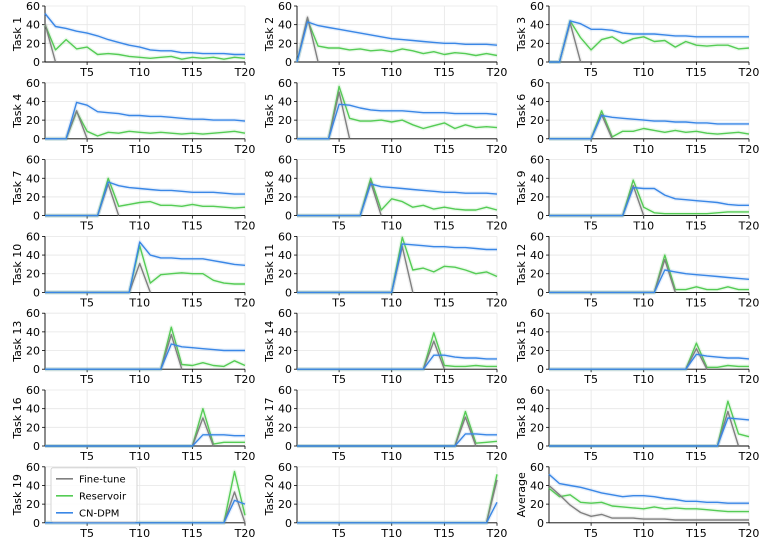 The width and height of the screenshot is (761, 550). I want to click on panel-task-2: 0 20 40 60 T5 T10 T15 T20 Task 2, so click(385, 39).